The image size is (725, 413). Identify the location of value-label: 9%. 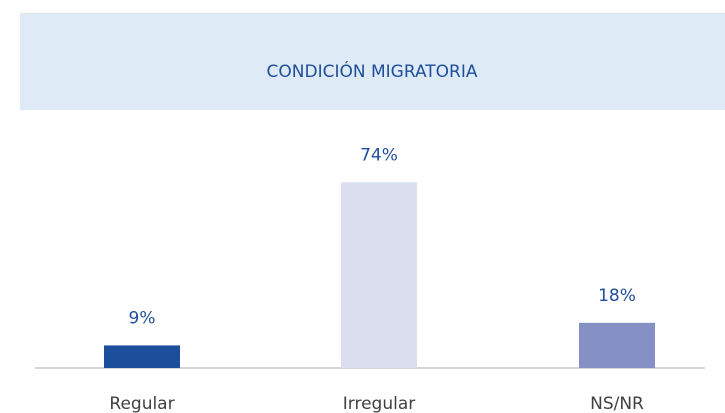
(142, 318).